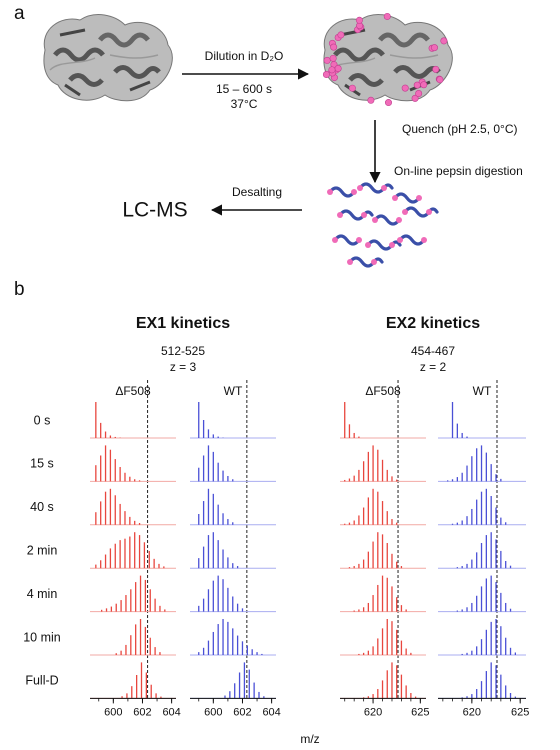 The image size is (560, 750). Describe the element at coordinates (108, 58) in the screenshot. I see `protein` at that location.